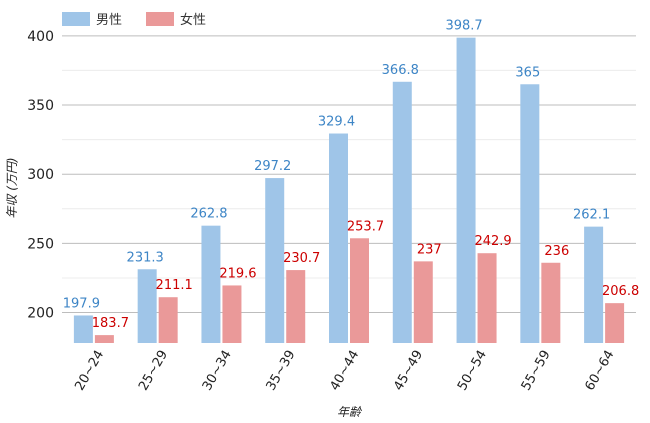 The width and height of the screenshot is (650, 423). I want to click on y-tick-label: 300, so click(40, 175).